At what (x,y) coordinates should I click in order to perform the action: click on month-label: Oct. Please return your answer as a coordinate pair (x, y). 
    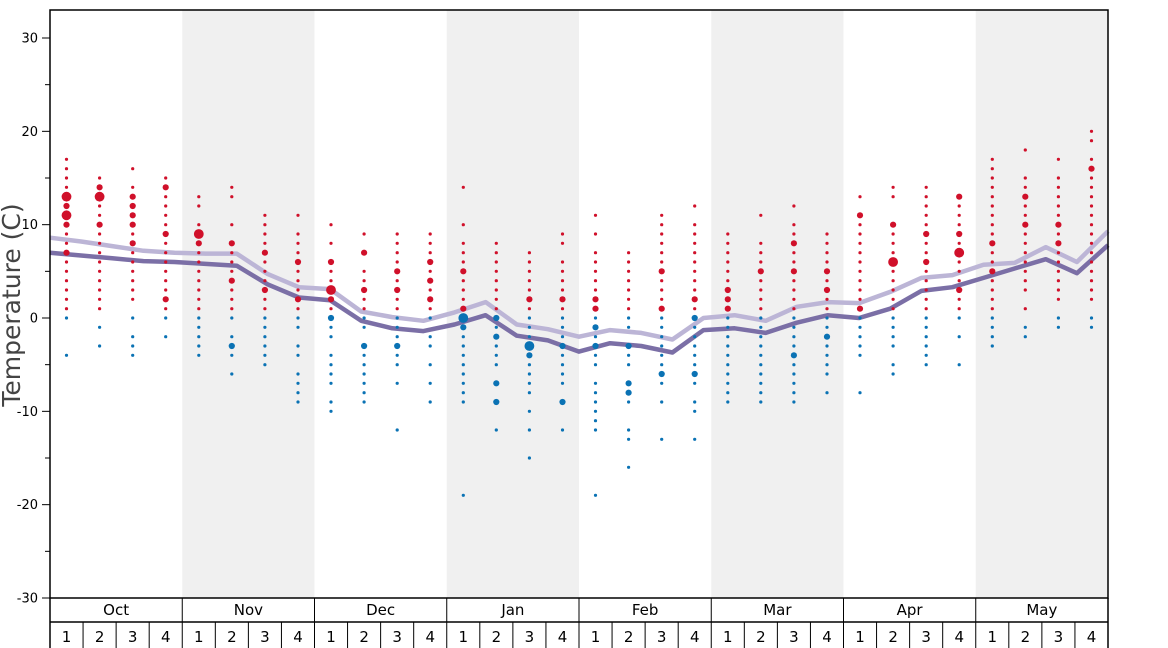
    Looking at the image, I should click on (116, 610).